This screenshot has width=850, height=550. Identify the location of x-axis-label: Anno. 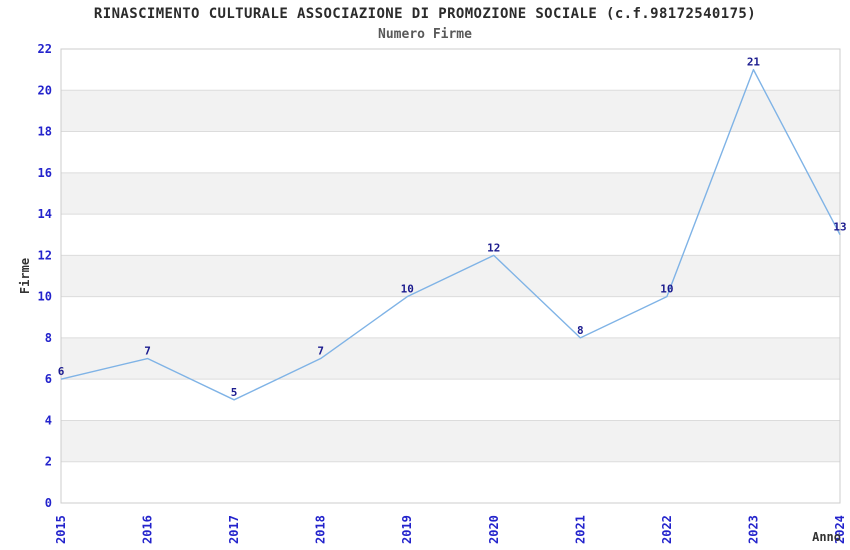
(826, 537).